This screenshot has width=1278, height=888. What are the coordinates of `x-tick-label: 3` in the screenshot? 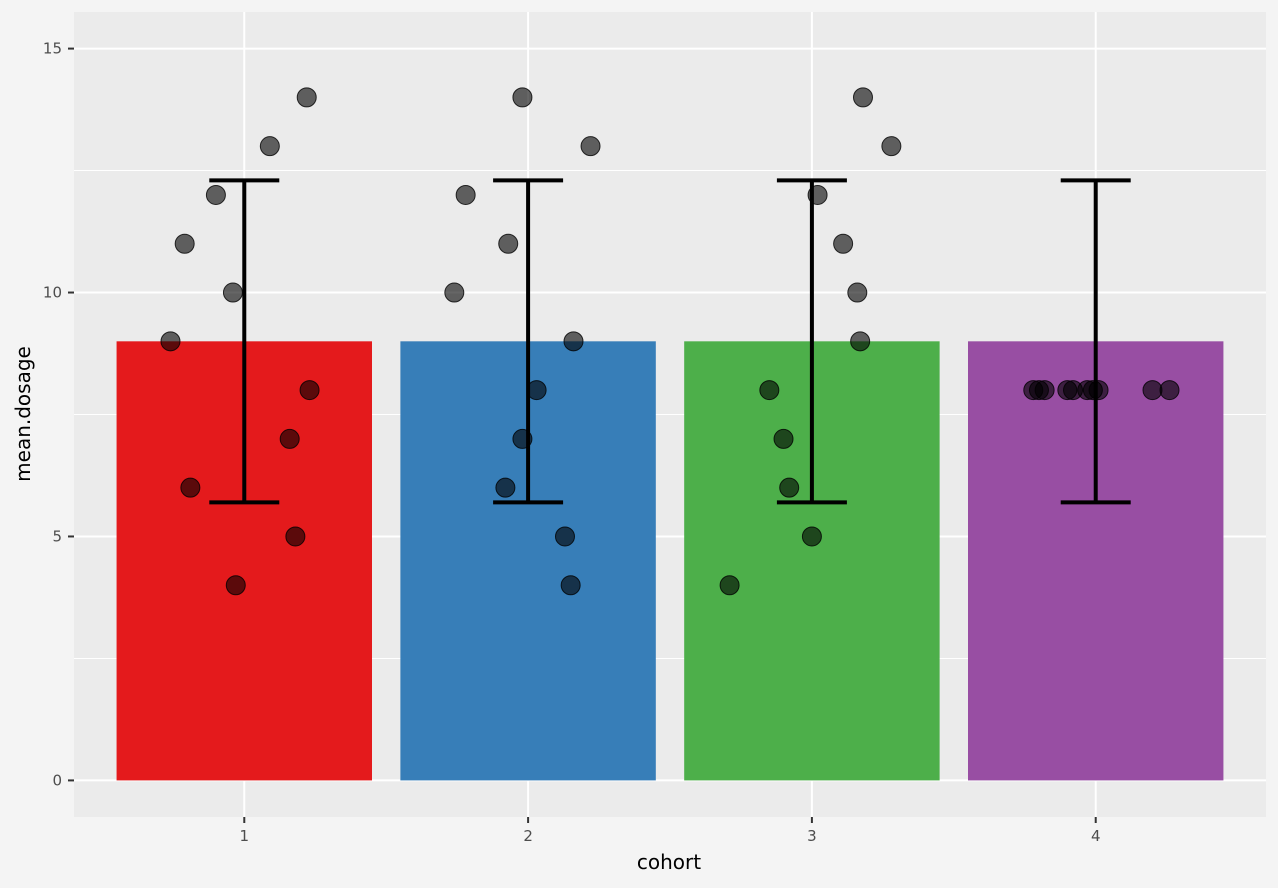 It's located at (812, 836).